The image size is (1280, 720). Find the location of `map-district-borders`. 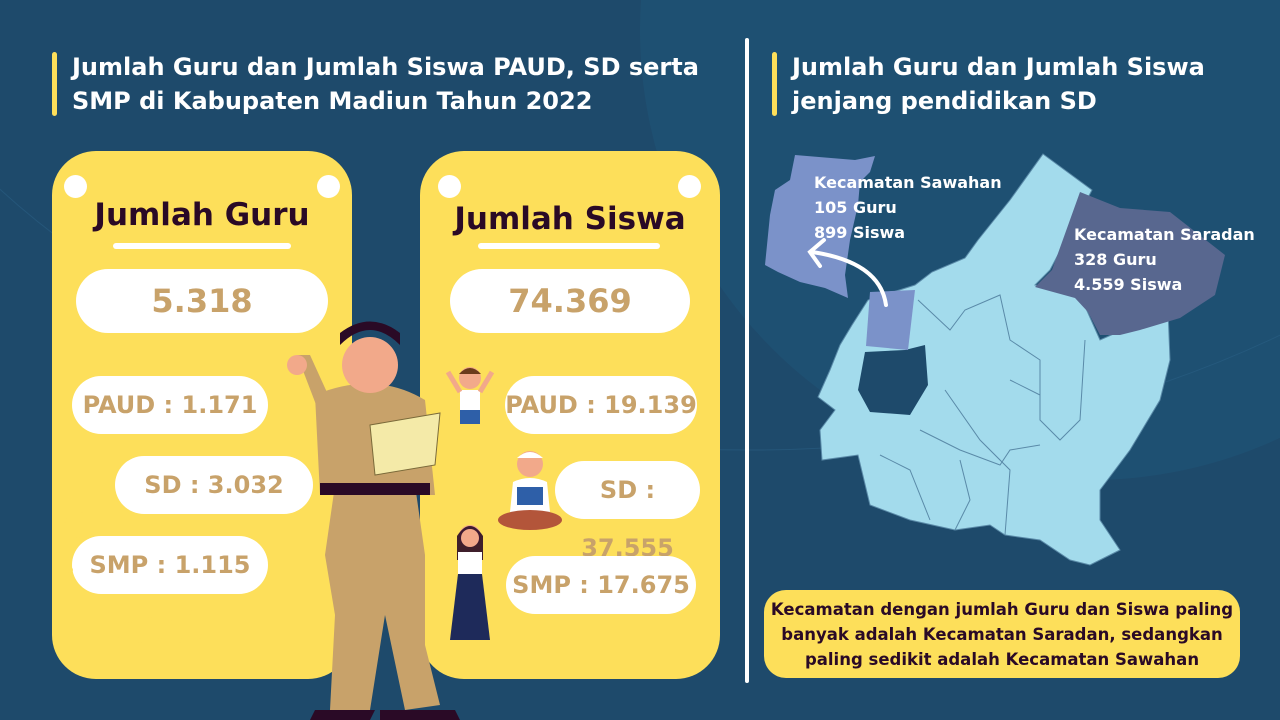

map-district-borders is located at coordinates (982, 415).